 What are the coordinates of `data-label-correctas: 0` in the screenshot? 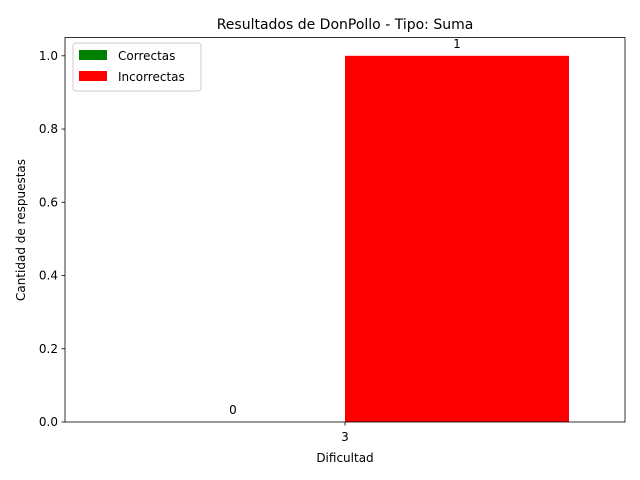 It's located at (233, 410).